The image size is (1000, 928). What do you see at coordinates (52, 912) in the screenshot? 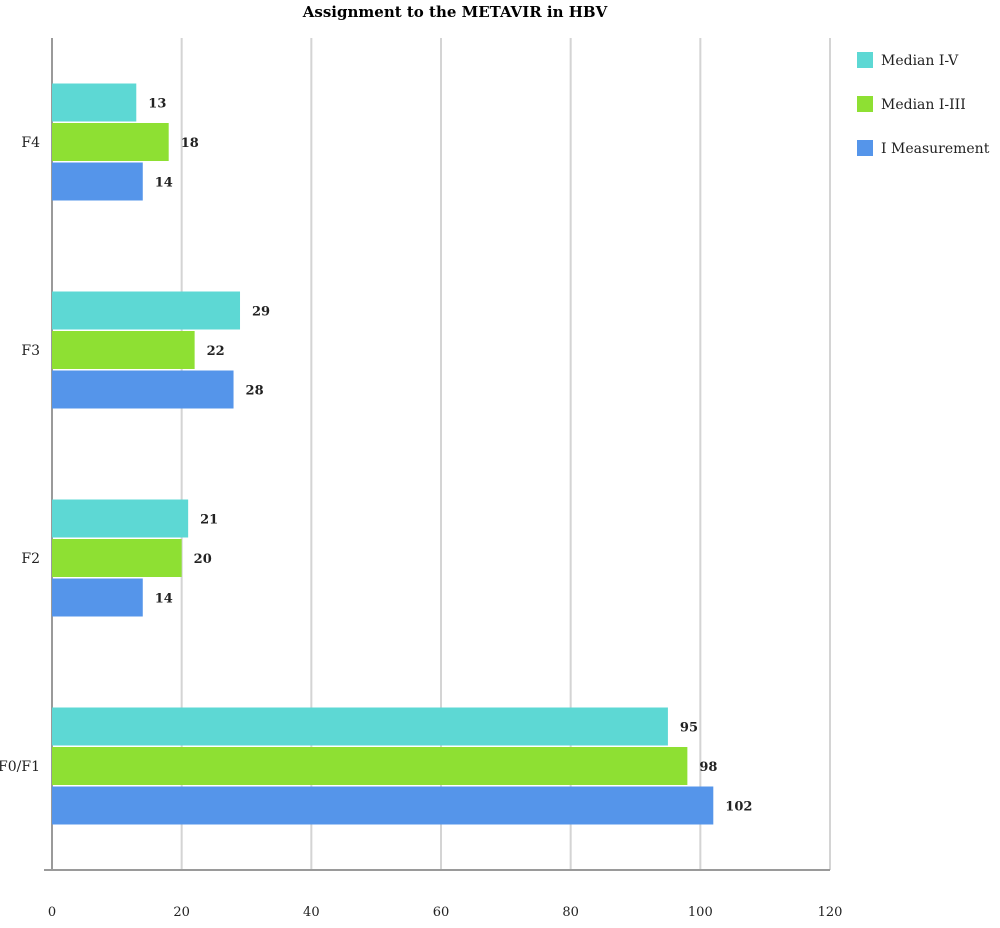
I see `x-tick-label: 0` at bounding box center [52, 912].